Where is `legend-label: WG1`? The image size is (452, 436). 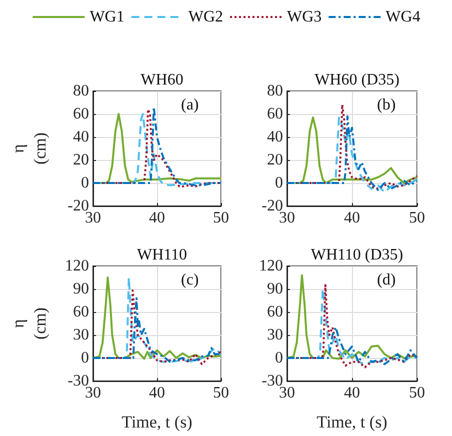 legend-label: WG1 is located at coordinates (107, 17).